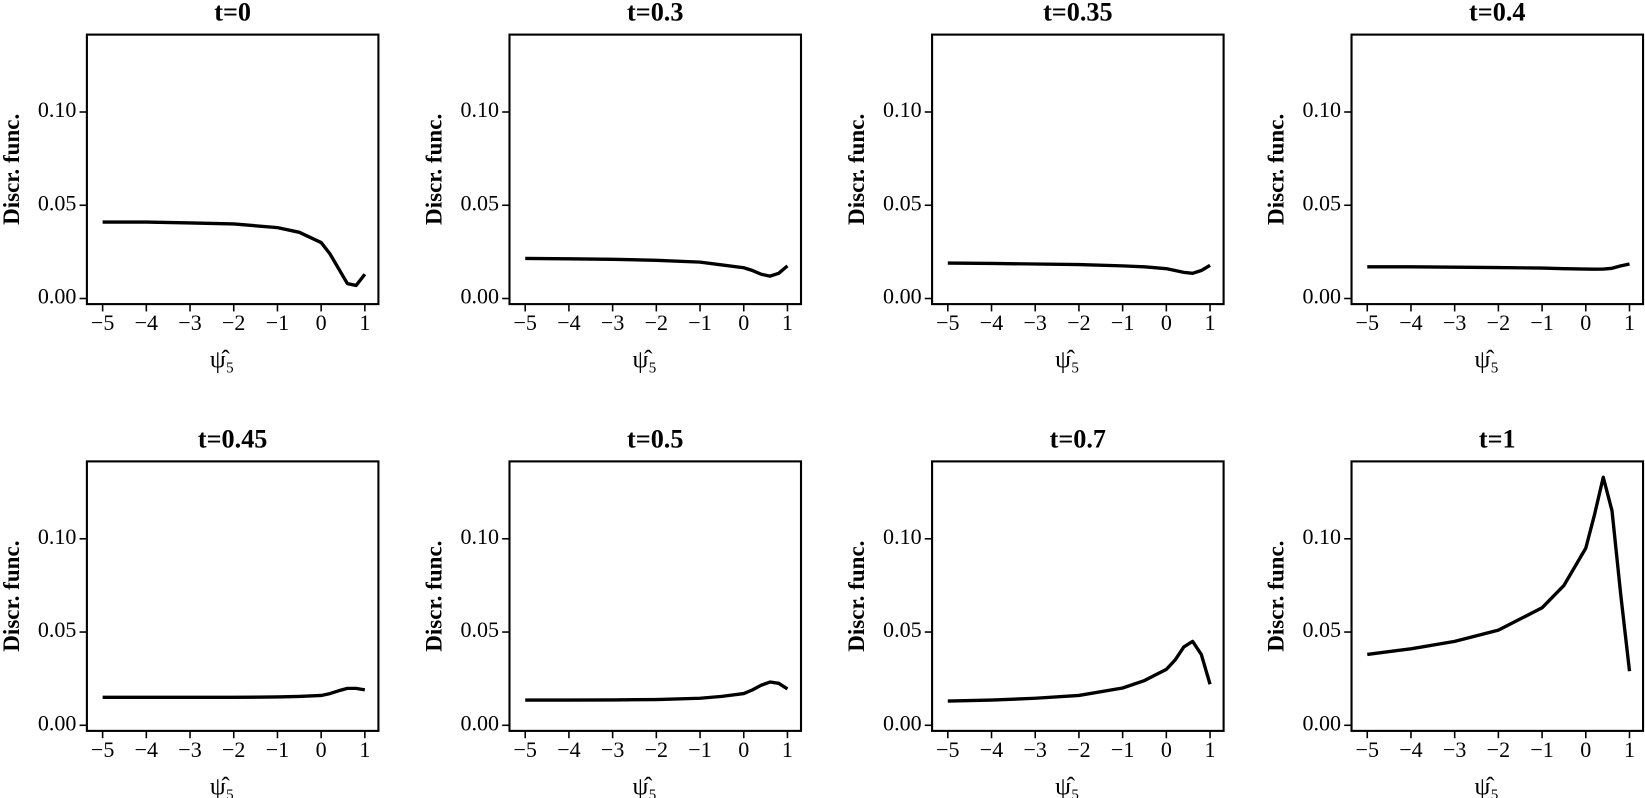 The height and width of the screenshot is (798, 1645). Describe the element at coordinates (1078, 13) in the screenshot. I see `chart-title: t=0.35` at that location.